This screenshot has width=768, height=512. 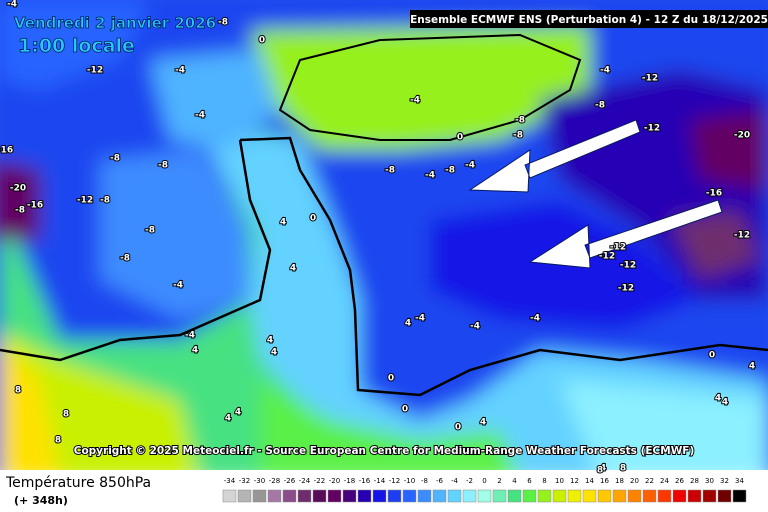 I want to click on flow-arrows, so click(x=595, y=194).